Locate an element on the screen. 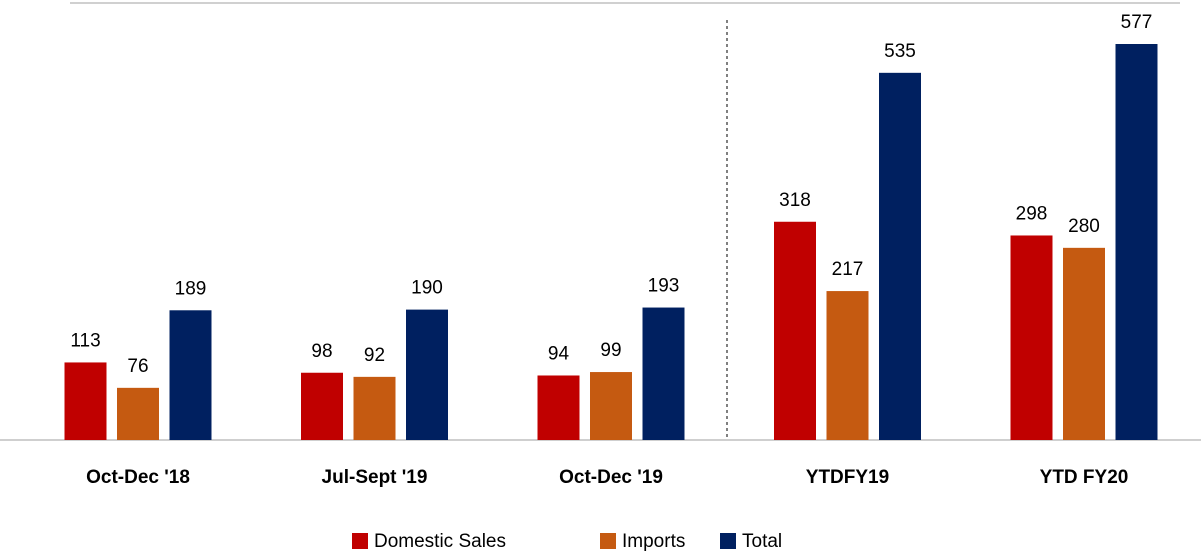  x-tick-label: YTDFY19 is located at coordinates (847, 477).